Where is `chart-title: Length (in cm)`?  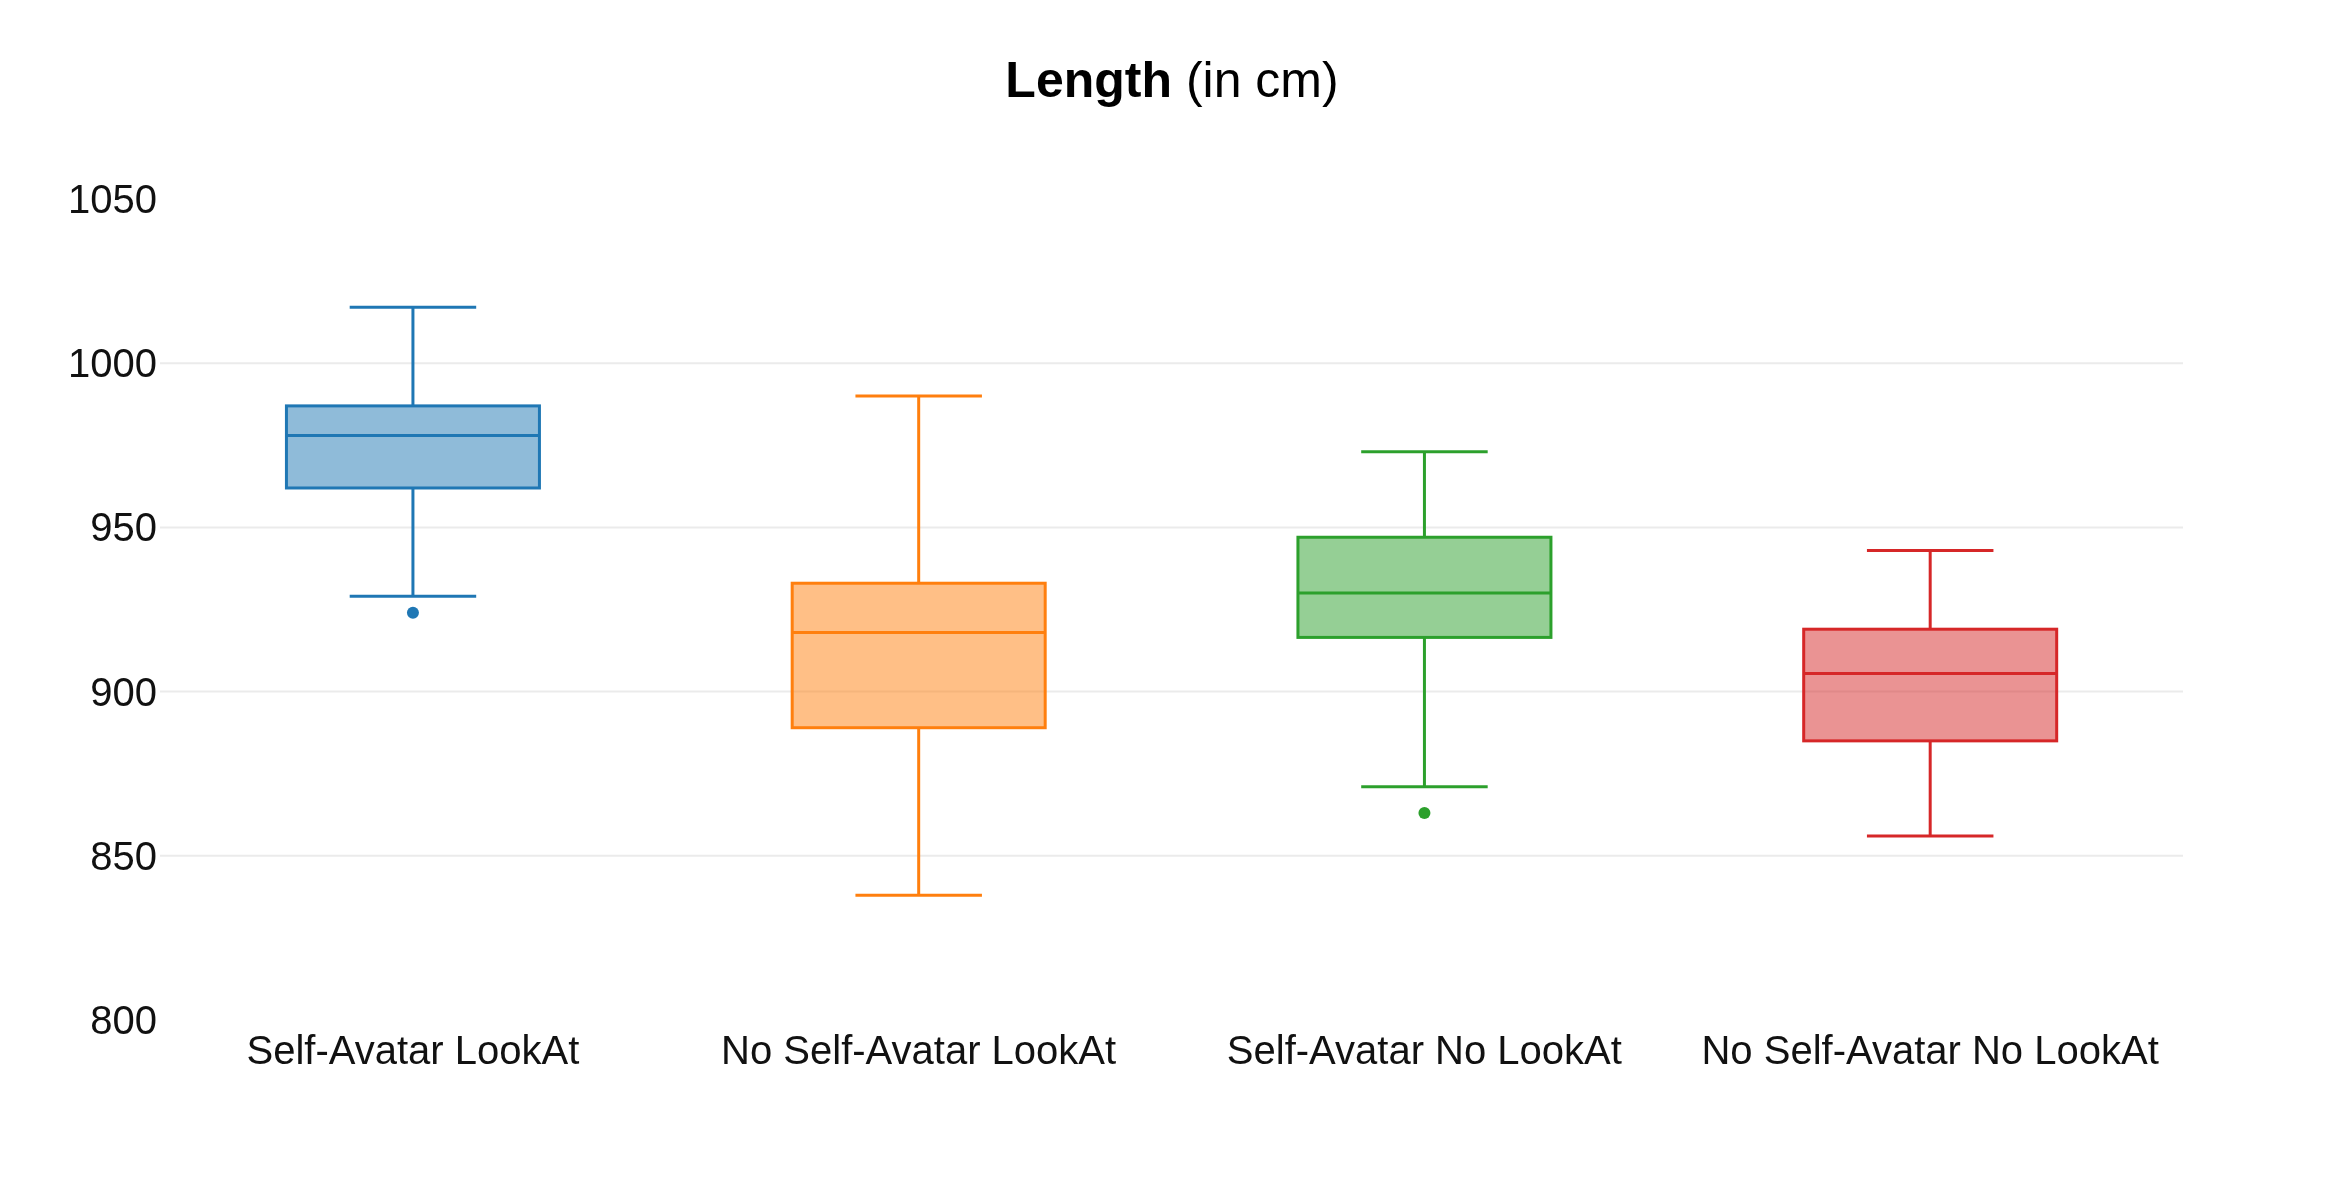 chart-title: Length (in cm) is located at coordinates (1172, 80).